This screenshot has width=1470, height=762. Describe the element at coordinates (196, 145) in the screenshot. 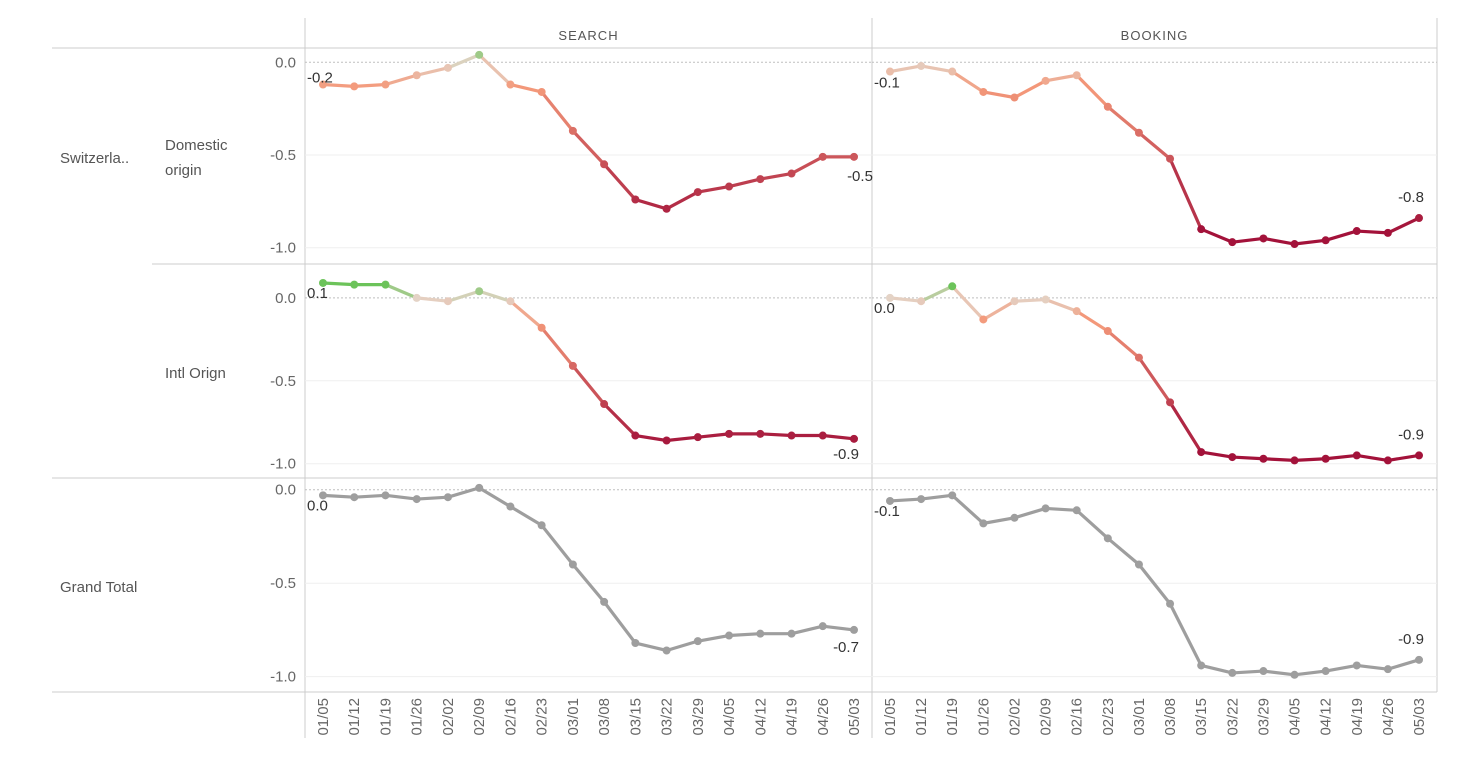

I see `row-label-inner-dom: Domestic` at that location.